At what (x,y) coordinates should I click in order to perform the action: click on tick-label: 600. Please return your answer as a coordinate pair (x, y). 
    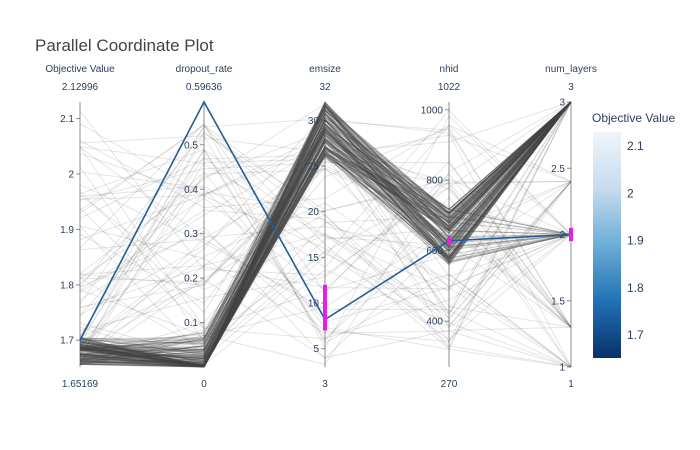
    Looking at the image, I should click on (434, 251).